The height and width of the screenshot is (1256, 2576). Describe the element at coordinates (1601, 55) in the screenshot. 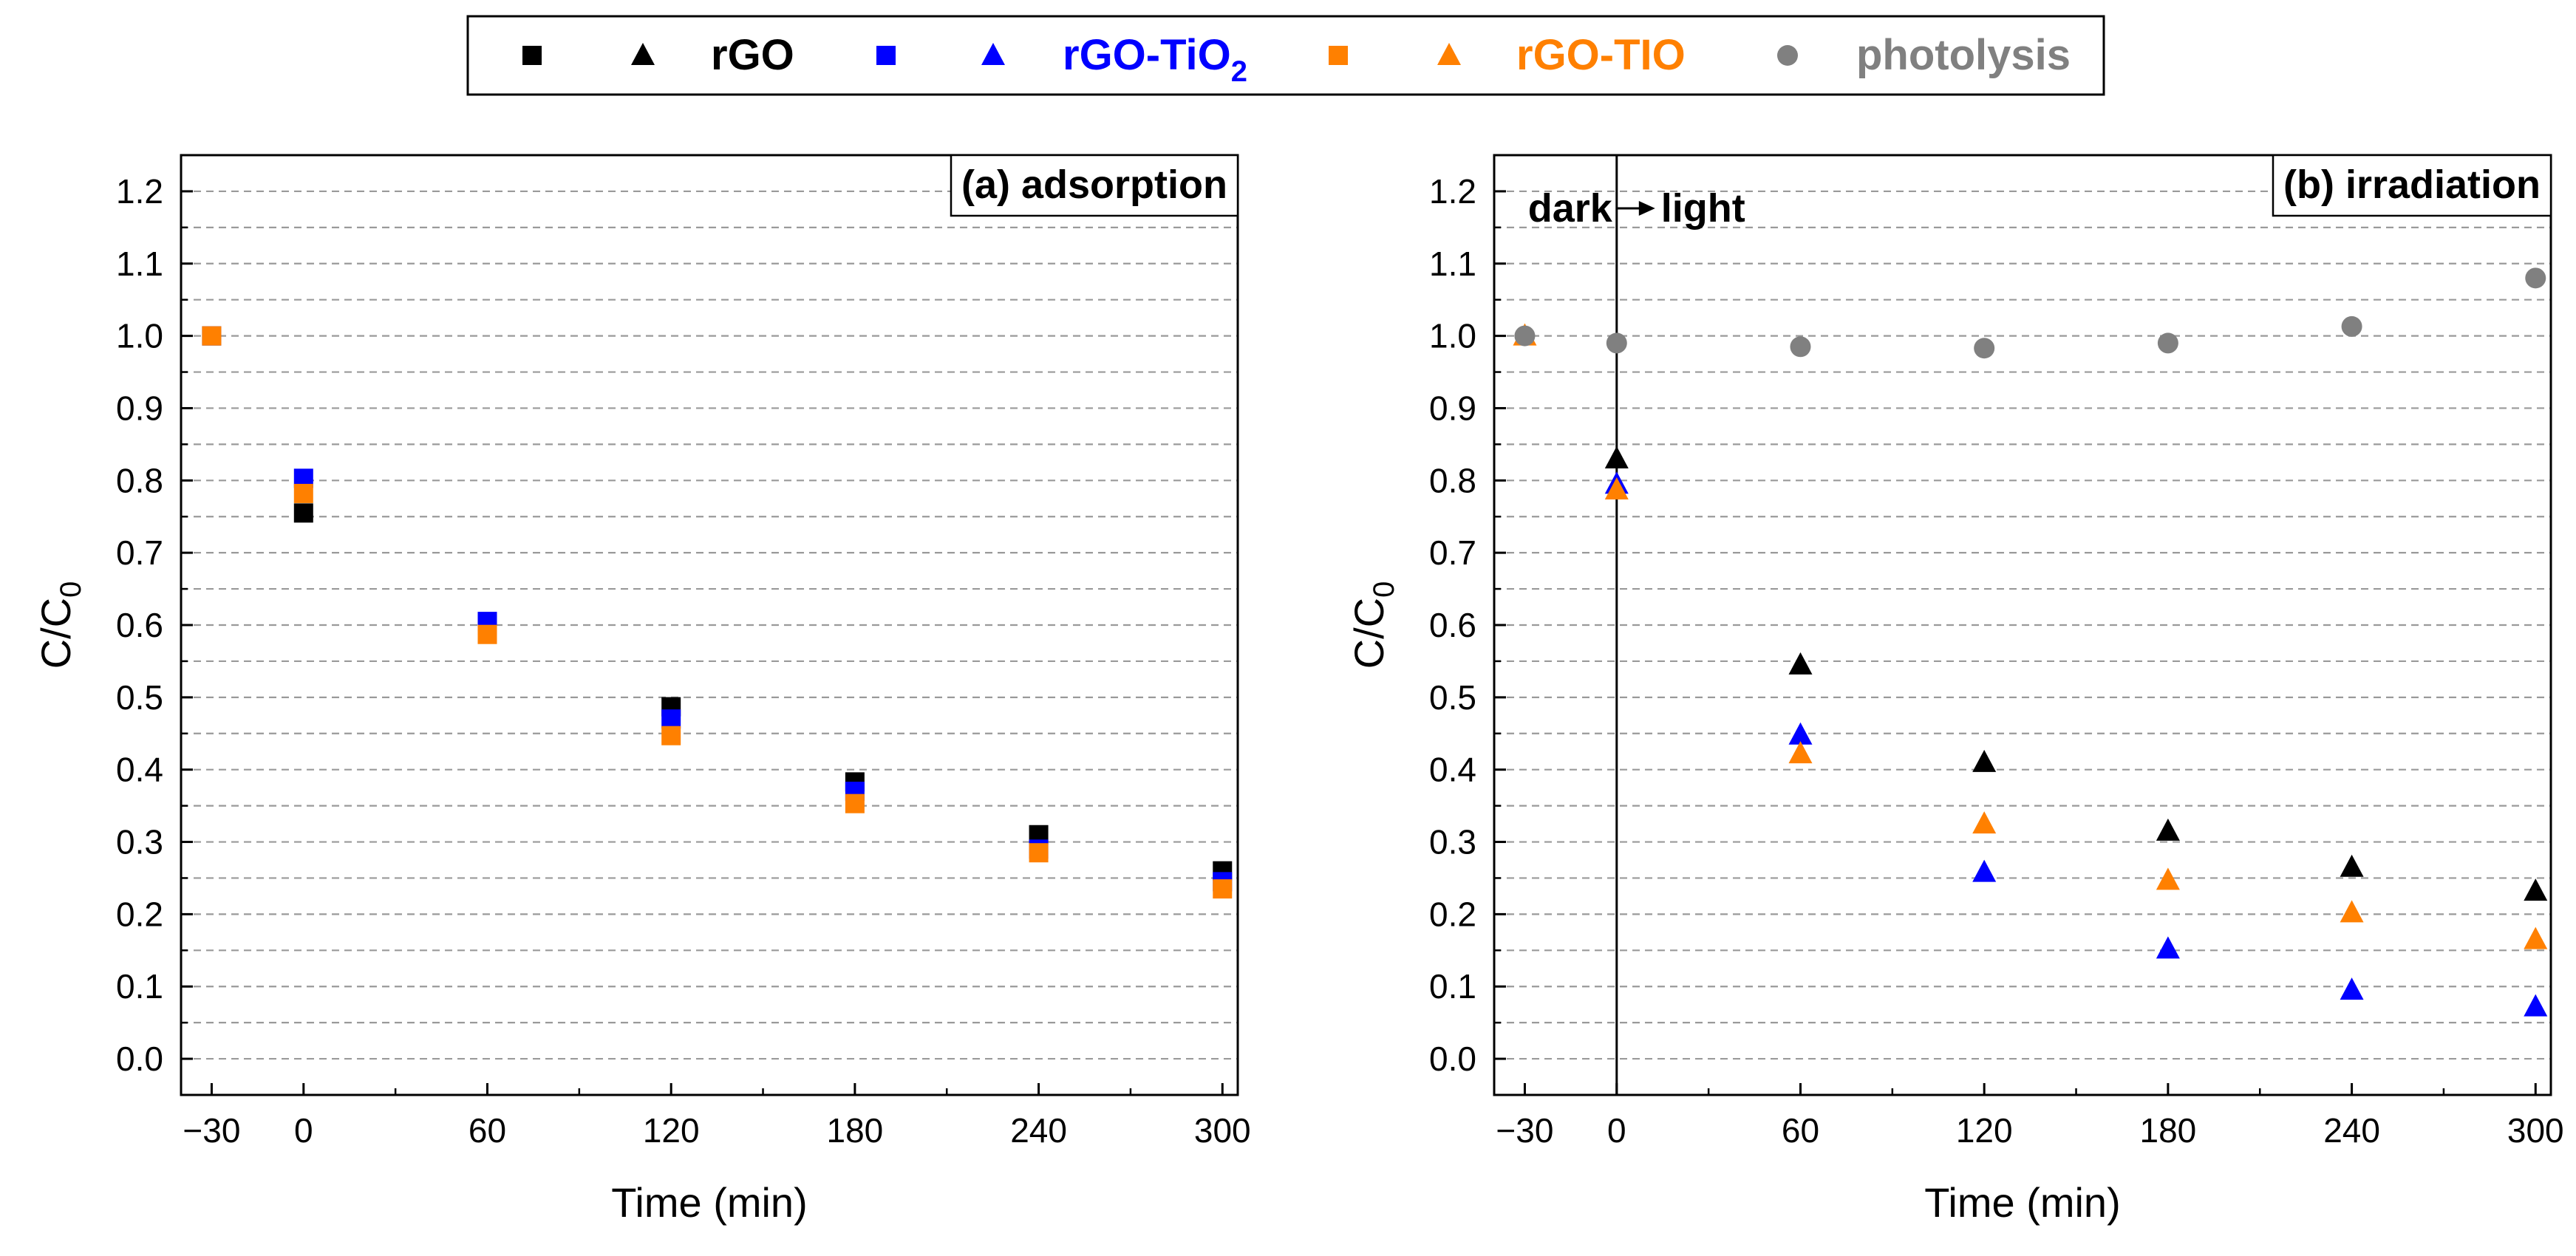

I see `legend-label-rgo-tio: rGO-TIO` at that location.